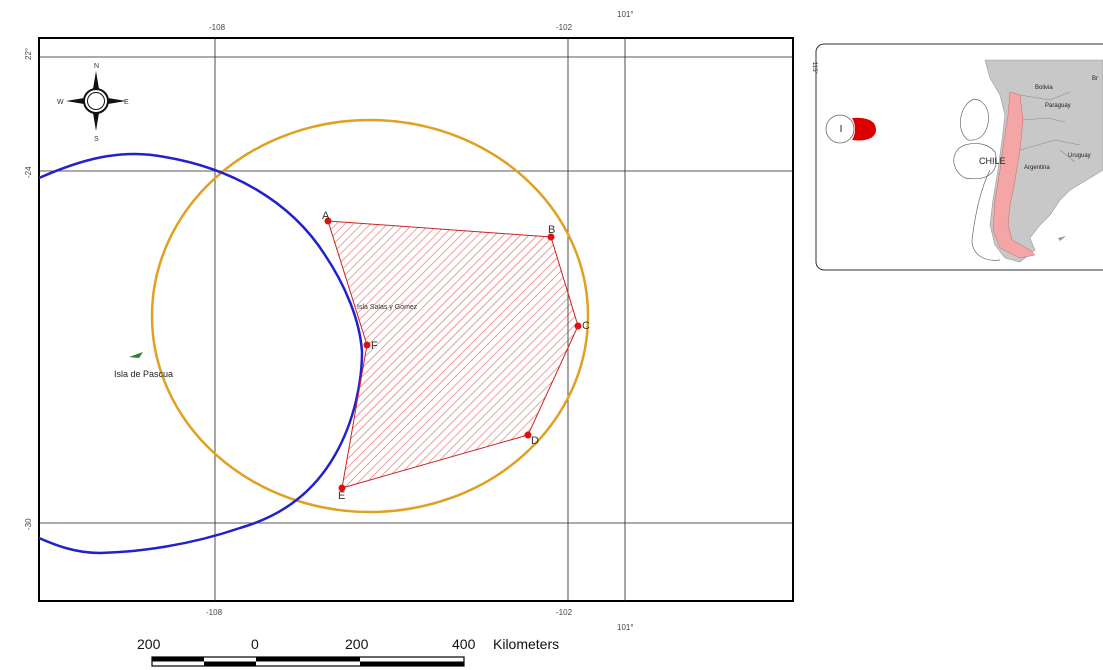 The width and height of the screenshot is (1103, 670). I want to click on left-tick-24: -24, so click(28, 172).